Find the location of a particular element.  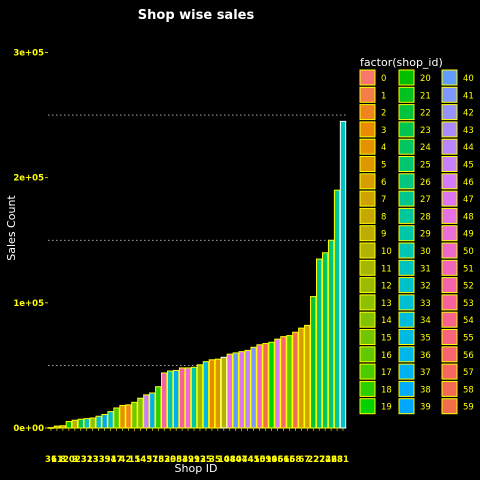

legend-label-9: 9 is located at coordinates (383, 235).